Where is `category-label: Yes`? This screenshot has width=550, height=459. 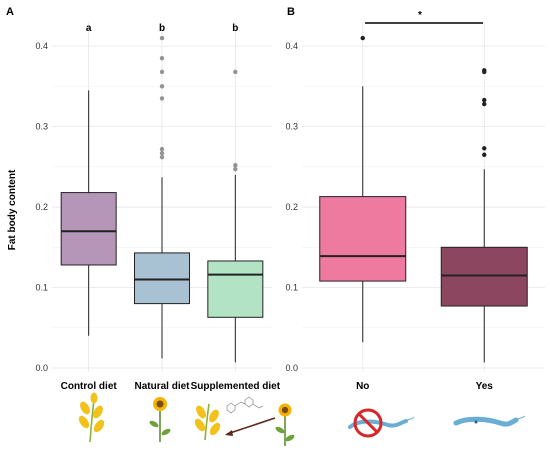
category-label: Yes is located at coordinates (485, 386).